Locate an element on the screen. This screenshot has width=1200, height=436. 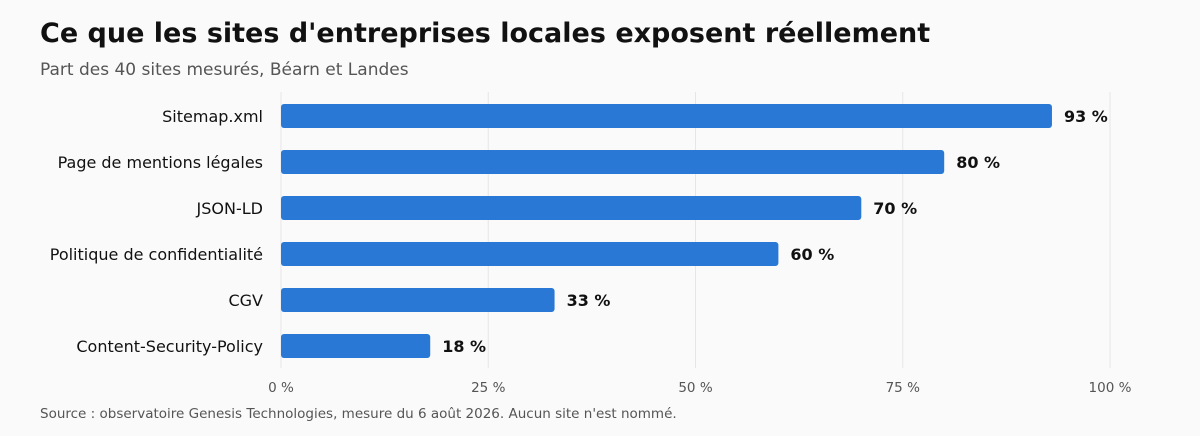
value-label: 70 % is located at coordinates (895, 208).